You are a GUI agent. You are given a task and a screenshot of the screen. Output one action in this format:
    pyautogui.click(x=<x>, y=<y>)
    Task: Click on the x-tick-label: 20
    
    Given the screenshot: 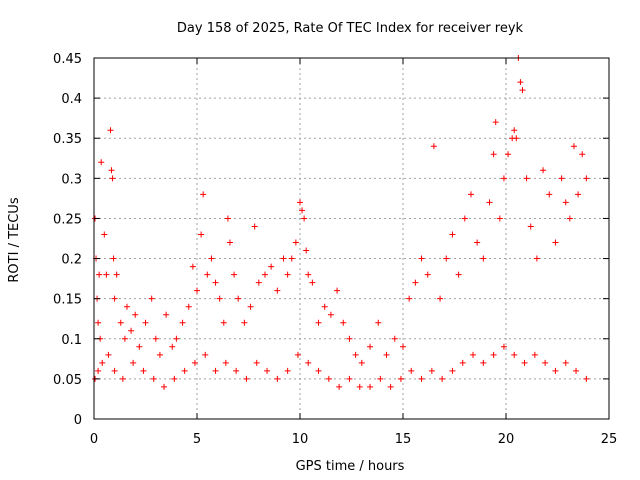 What is the action you would take?
    pyautogui.click(x=506, y=439)
    